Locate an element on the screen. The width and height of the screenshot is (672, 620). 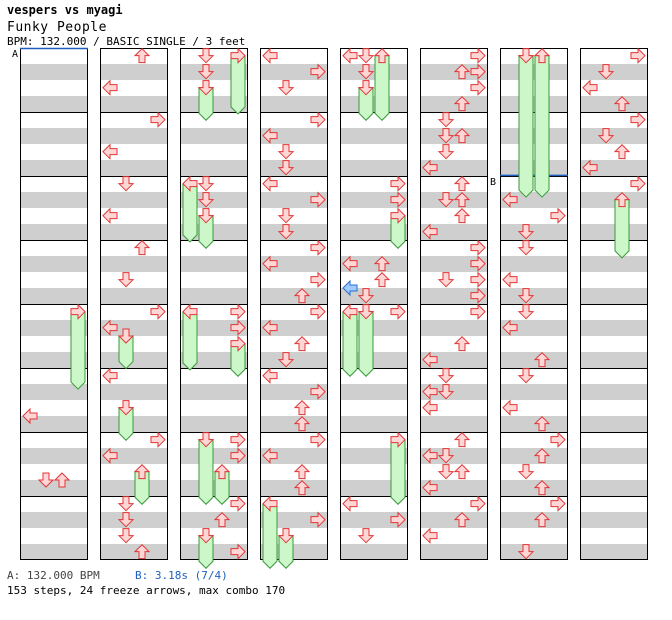
freeze-arrow-up is located at coordinates (382, 88).